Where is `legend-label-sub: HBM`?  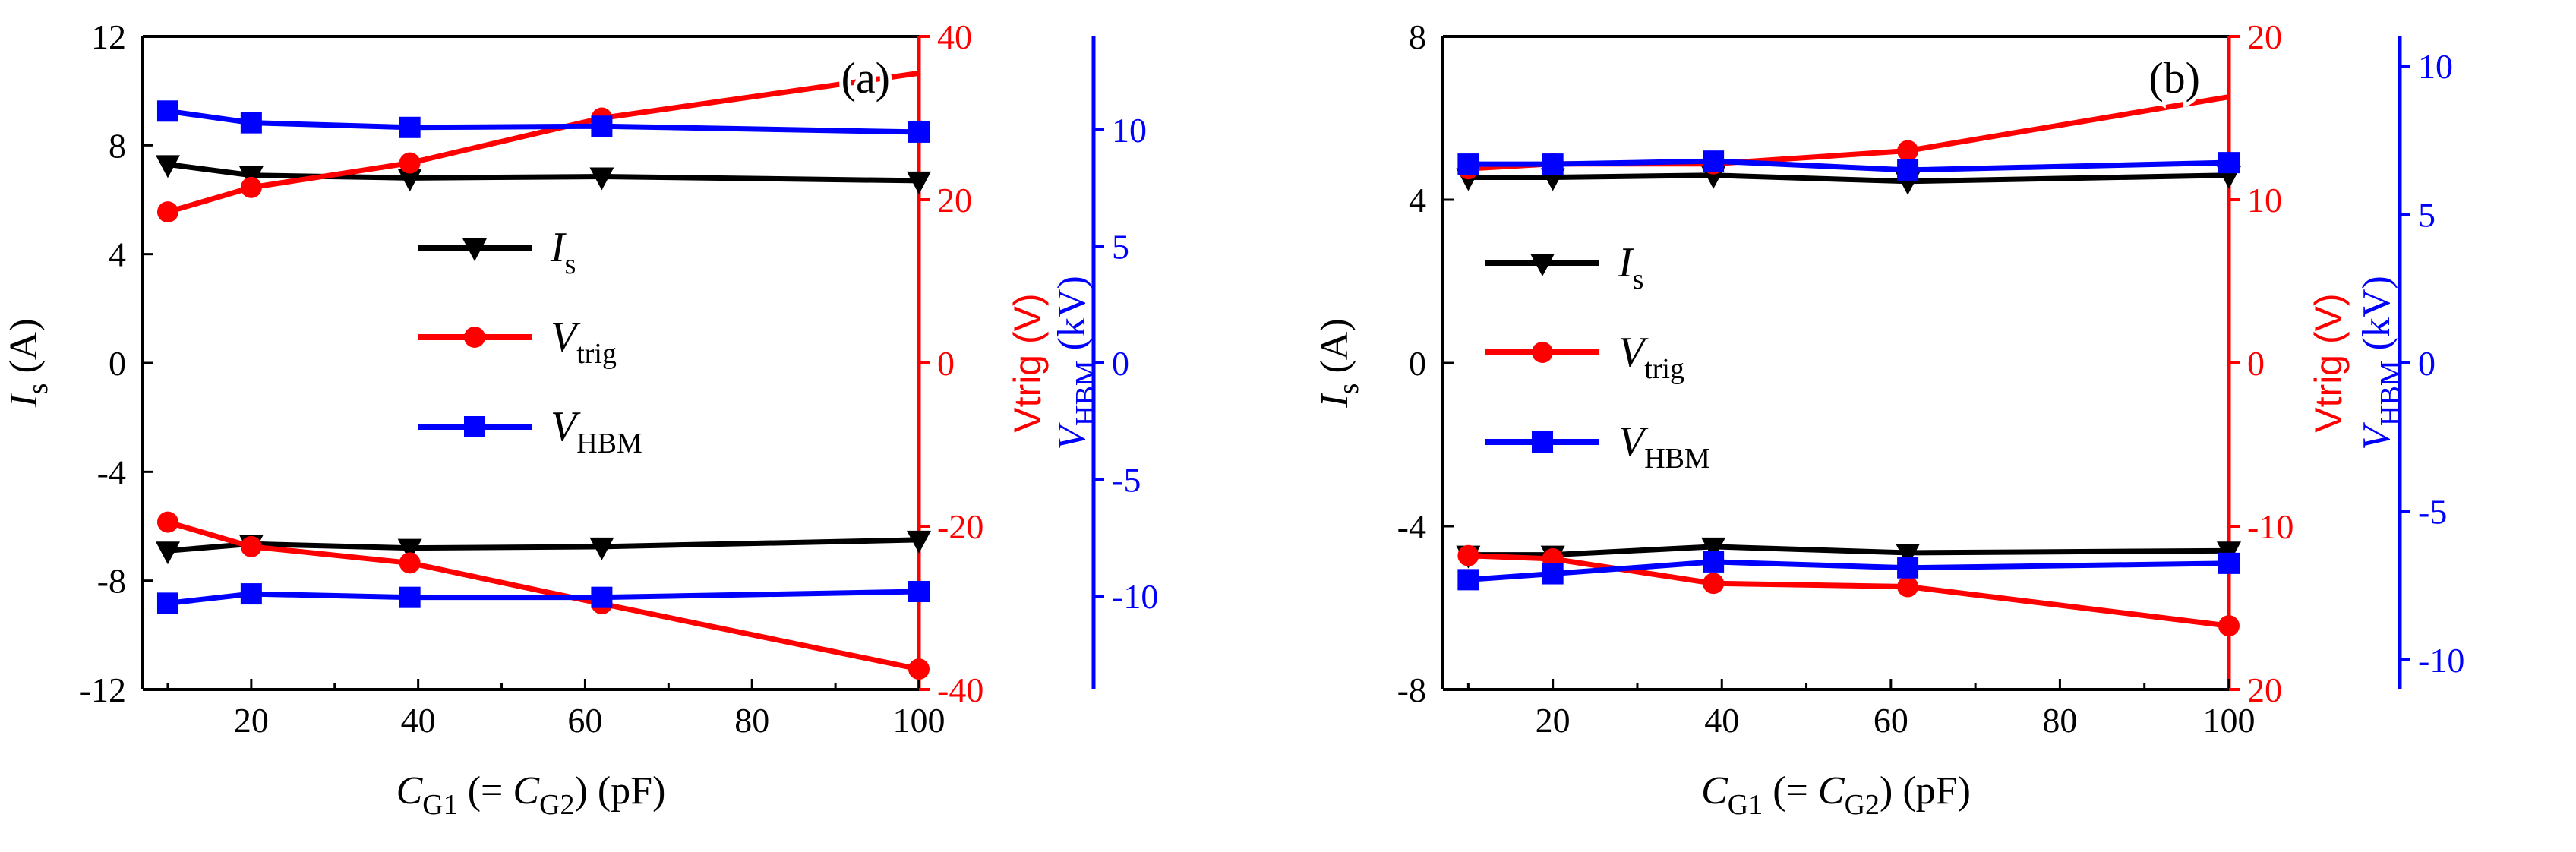 legend-label-sub: HBM is located at coordinates (609, 444).